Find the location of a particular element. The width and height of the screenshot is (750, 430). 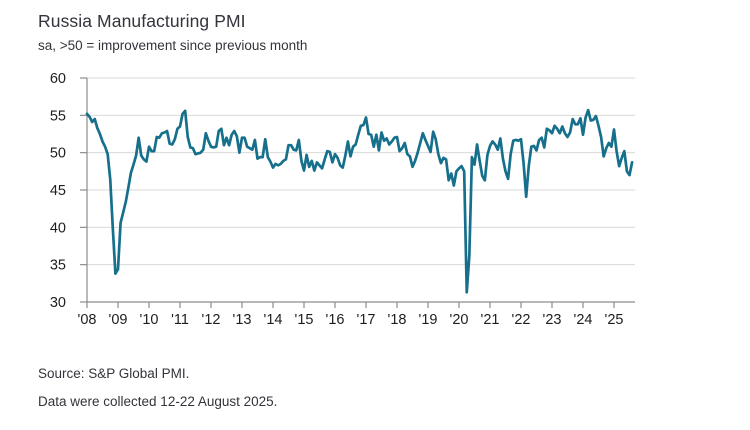

x-tick-label: '22 is located at coordinates (521, 320).